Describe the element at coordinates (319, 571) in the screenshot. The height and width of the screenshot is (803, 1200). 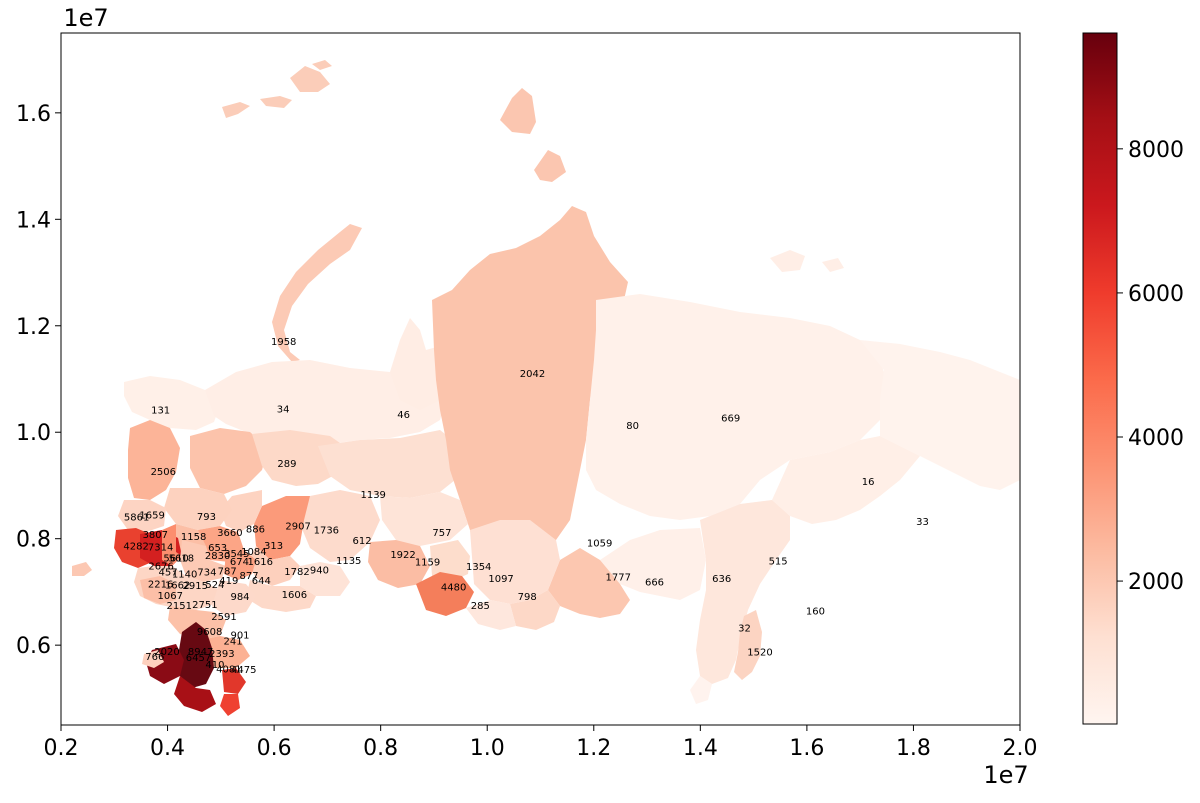
I see `region-value-label: 940` at that location.